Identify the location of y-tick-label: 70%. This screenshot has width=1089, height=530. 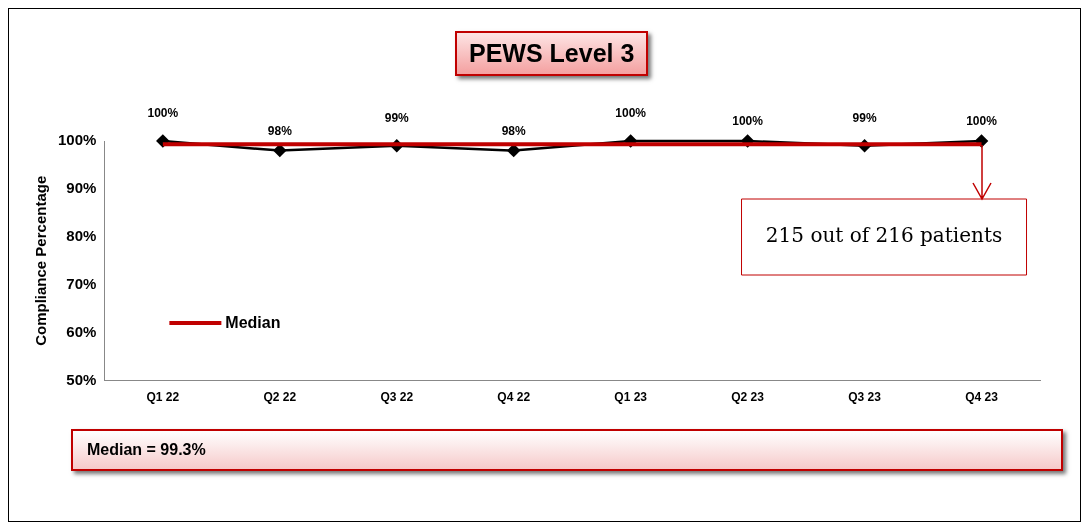
(81, 283).